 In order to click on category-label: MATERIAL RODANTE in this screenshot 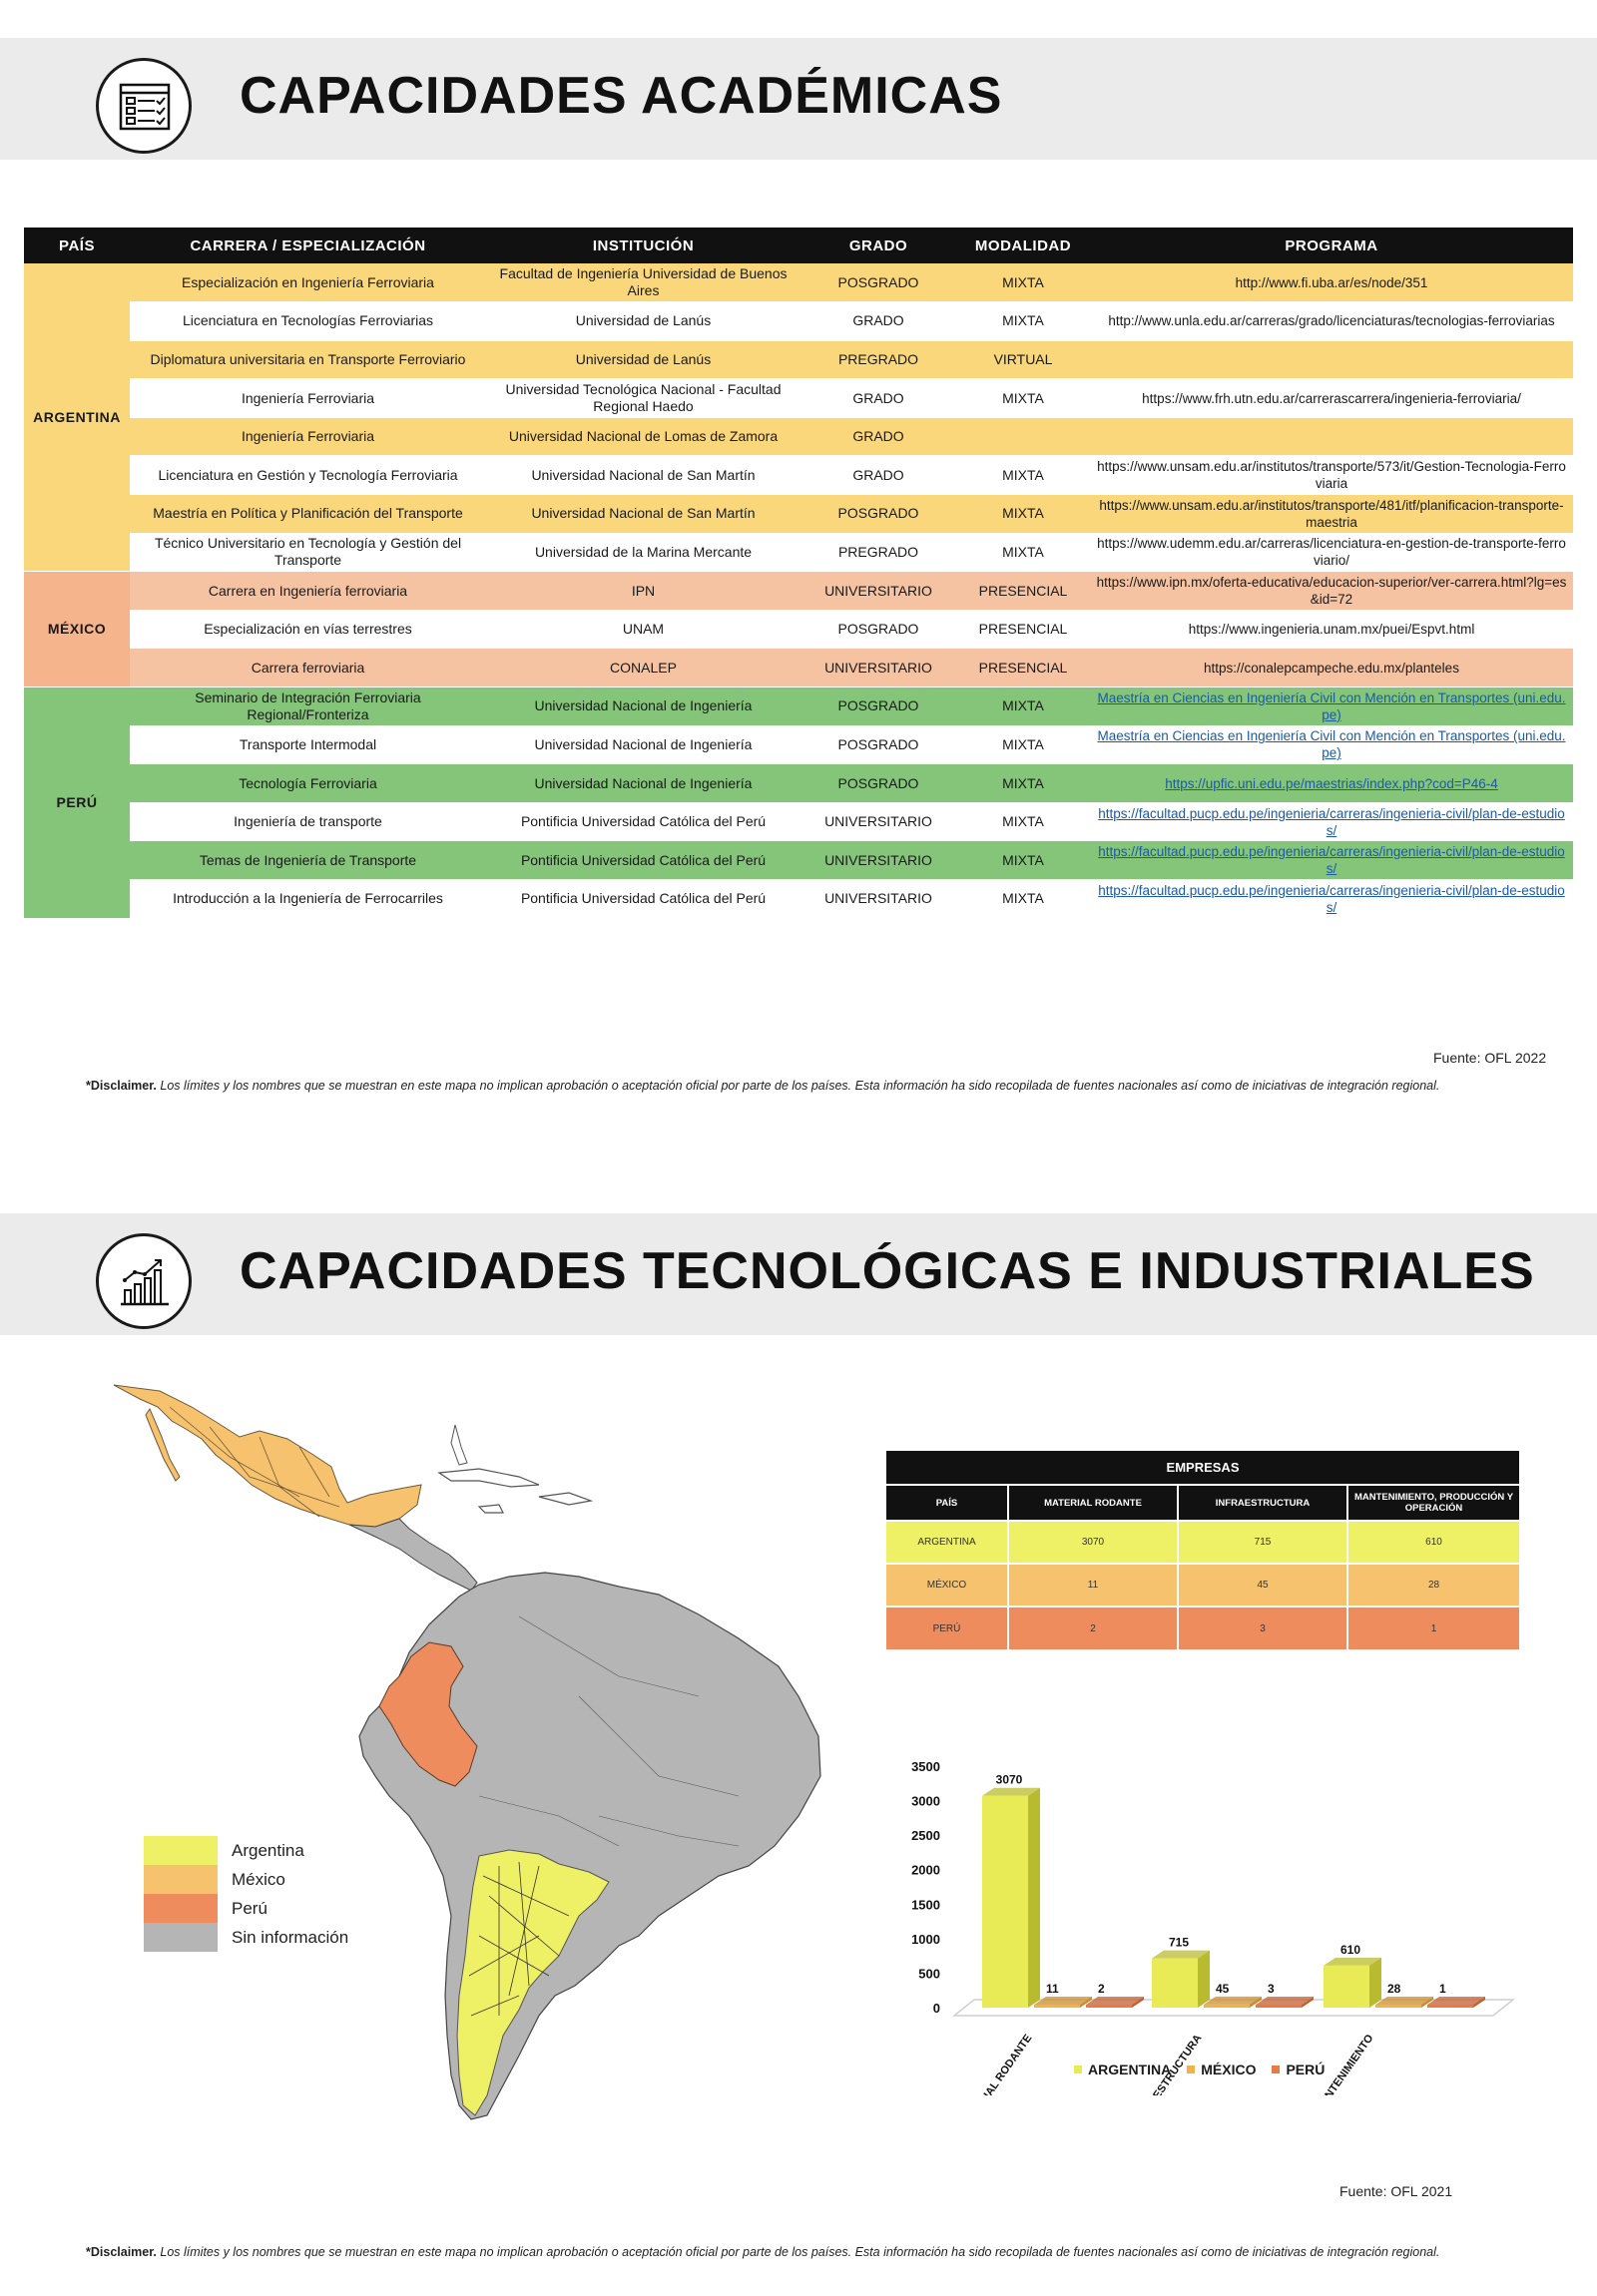, I will do `click(997, 2064)`.